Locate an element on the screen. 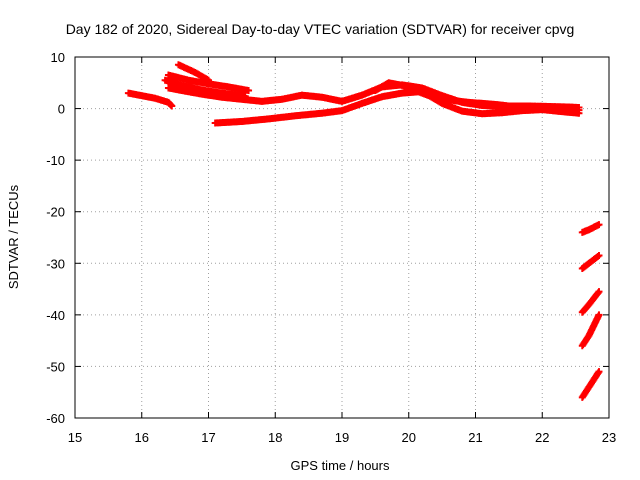  x-tick-label: 15 is located at coordinates (75, 437).